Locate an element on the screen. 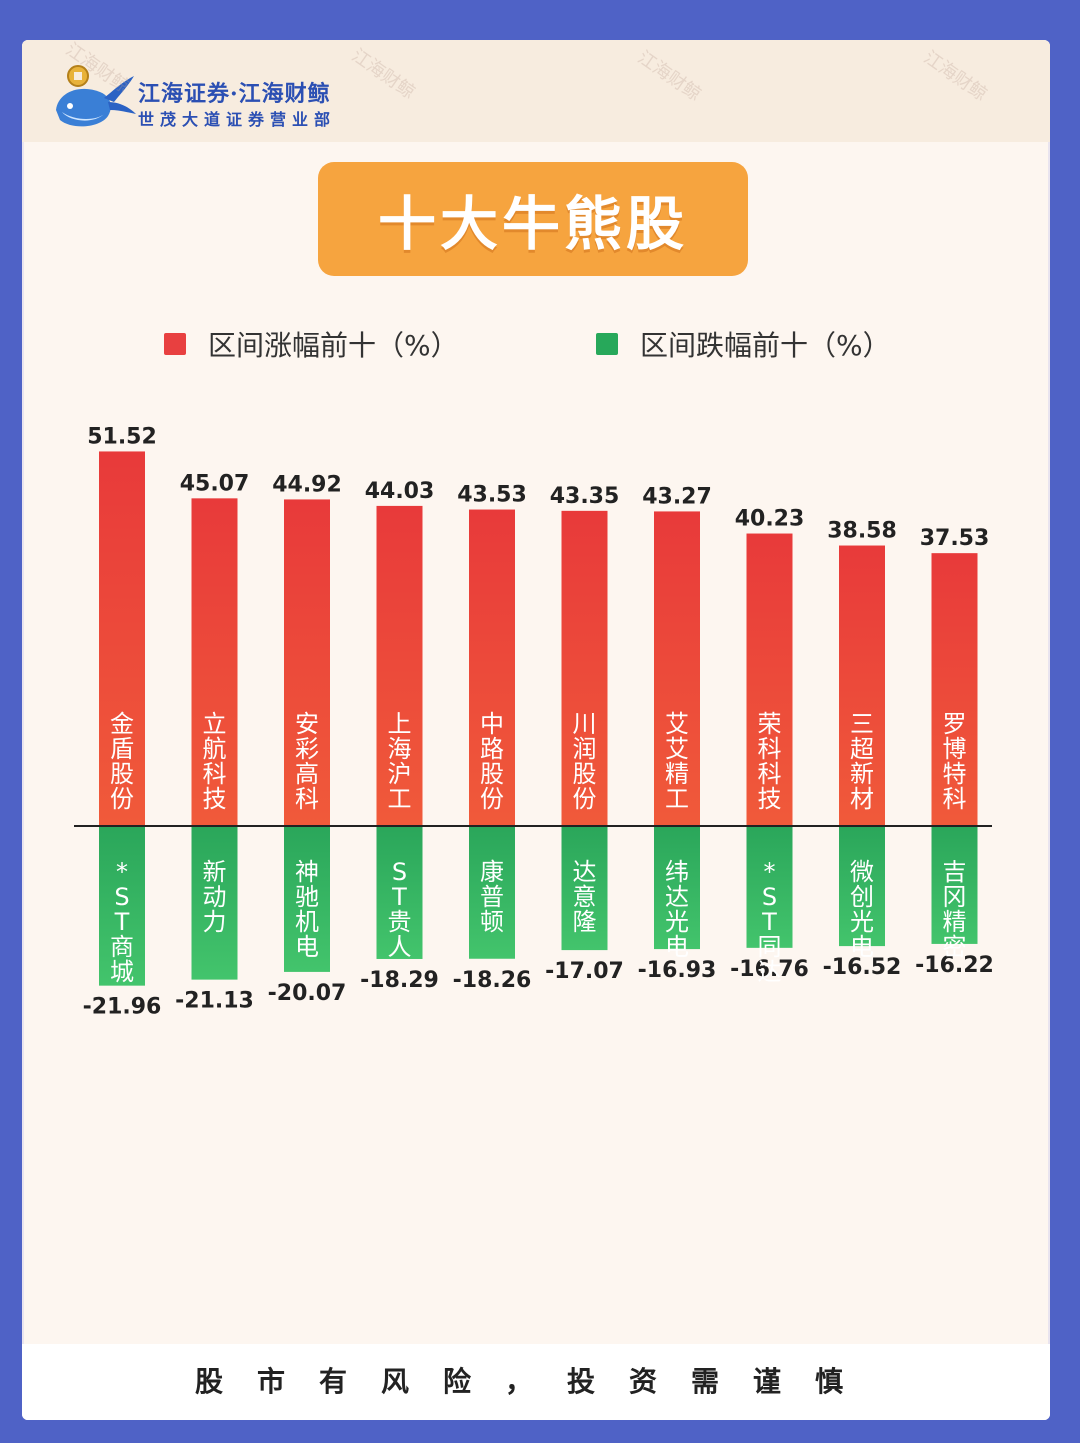 Image resolution: width=1080 pixels, height=1443 pixels. category-label-char: 达 is located at coordinates (770, 972).